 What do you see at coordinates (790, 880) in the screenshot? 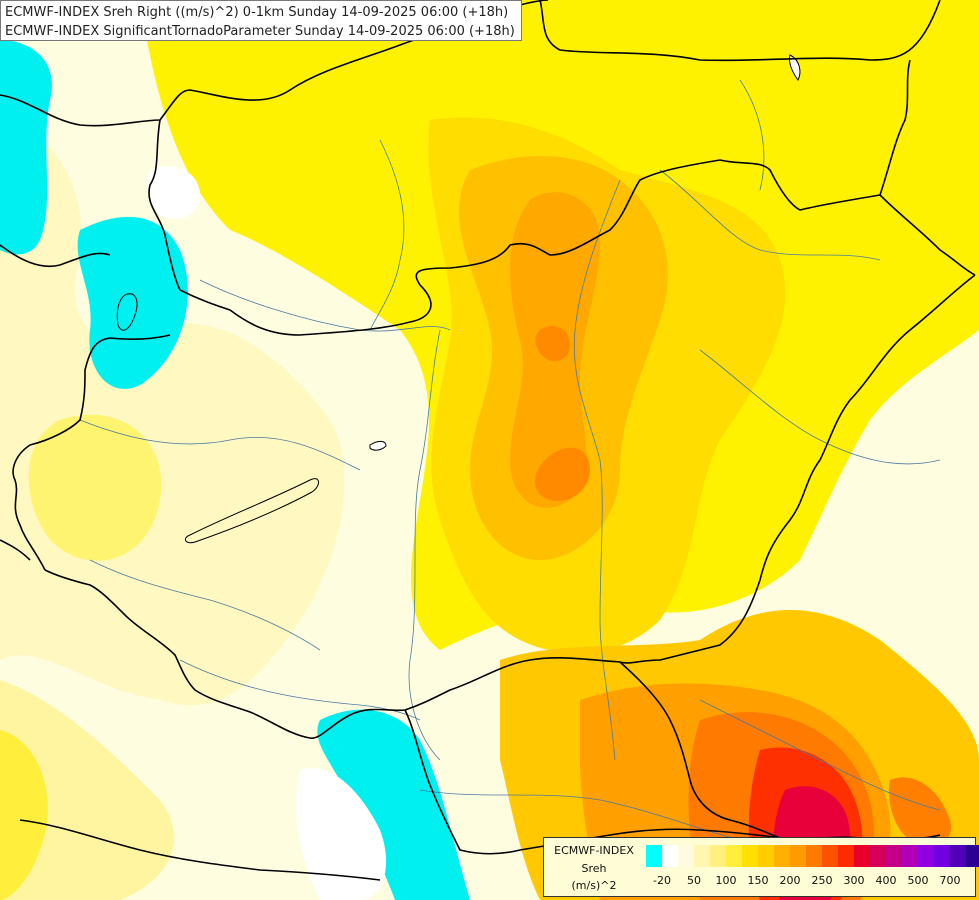
I see `legend-tick: 200` at bounding box center [790, 880].